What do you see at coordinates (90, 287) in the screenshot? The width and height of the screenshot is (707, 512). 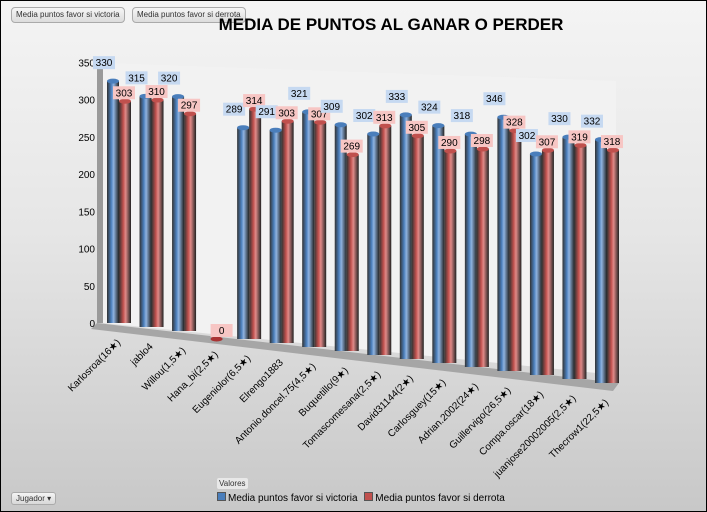 I see `y-tick-label: 50` at bounding box center [90, 287].